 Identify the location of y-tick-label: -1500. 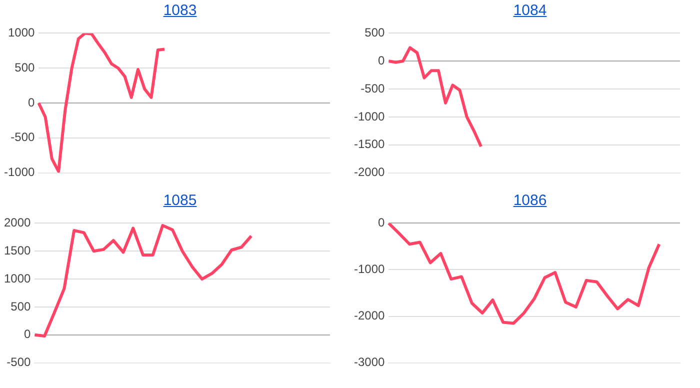
(370, 144).